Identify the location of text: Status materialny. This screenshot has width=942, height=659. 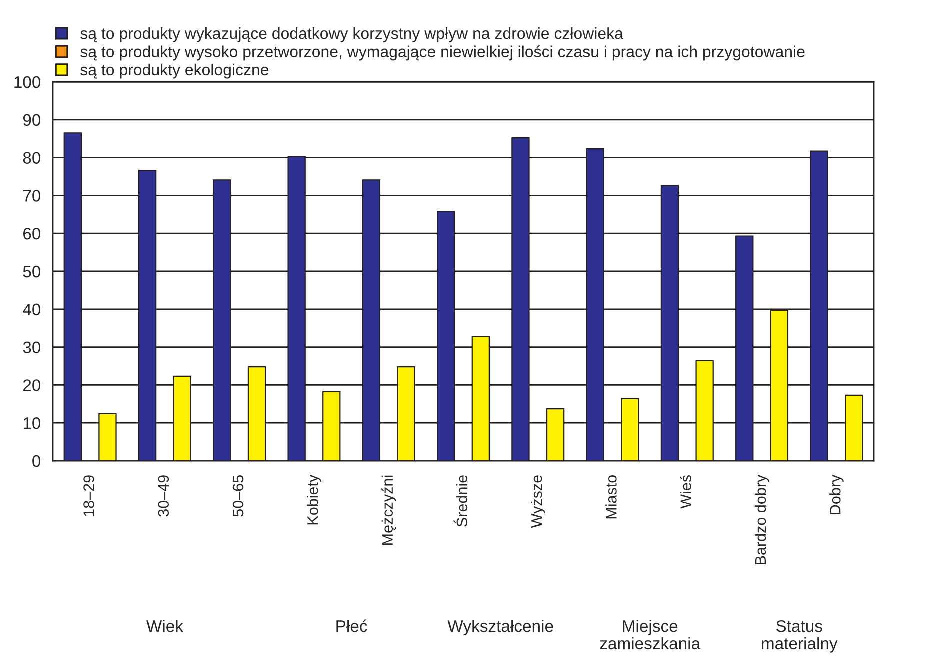
(800, 636).